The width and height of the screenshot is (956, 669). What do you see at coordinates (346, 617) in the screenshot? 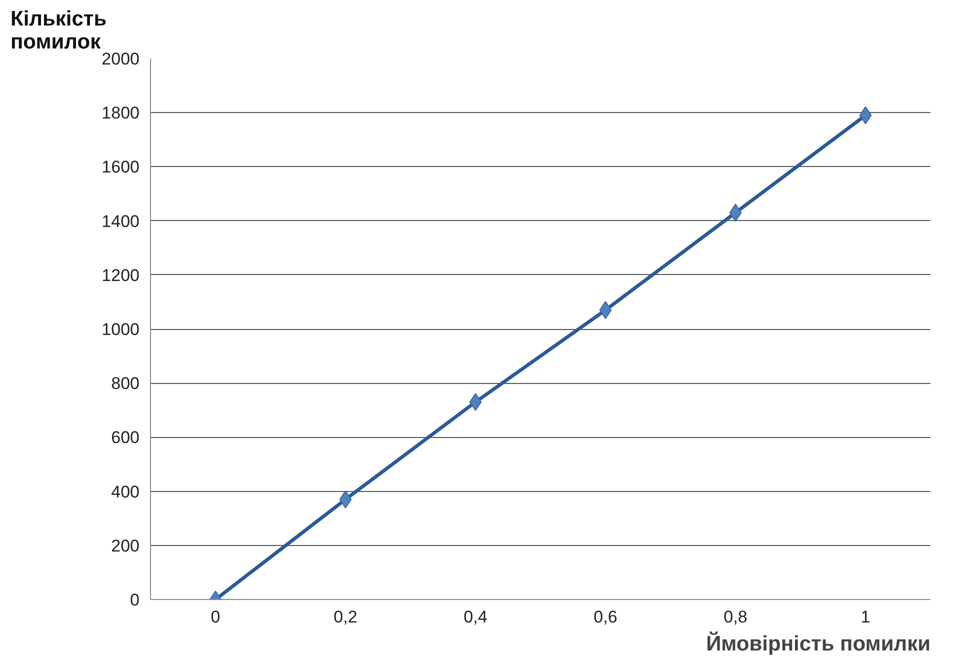
I see `x-tick-label: 0,2` at bounding box center [346, 617].